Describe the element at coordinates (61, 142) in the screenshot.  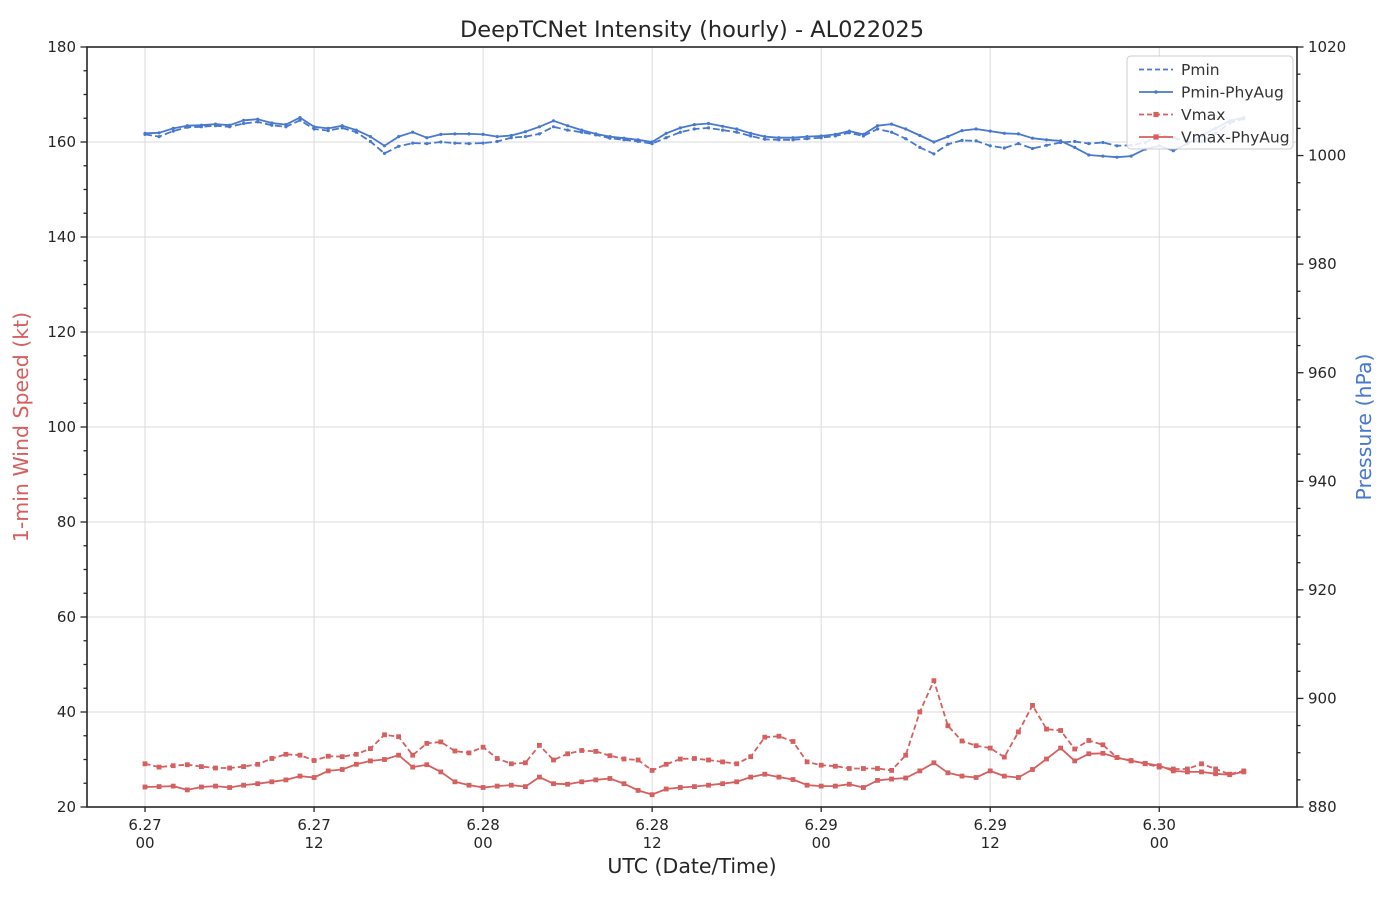
I see `left-axis-tick-label: 160` at that location.